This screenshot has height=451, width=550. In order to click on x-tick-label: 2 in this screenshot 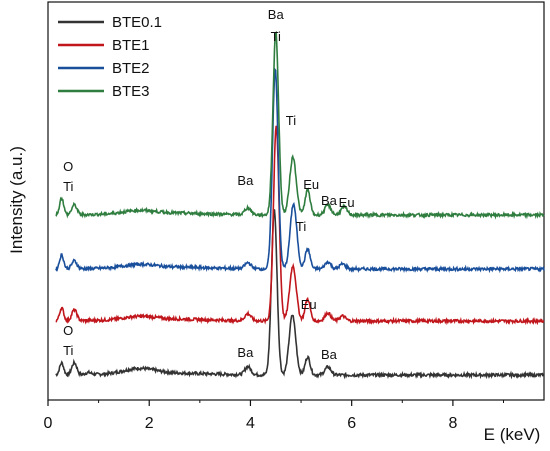, I will do `click(149, 423)`.